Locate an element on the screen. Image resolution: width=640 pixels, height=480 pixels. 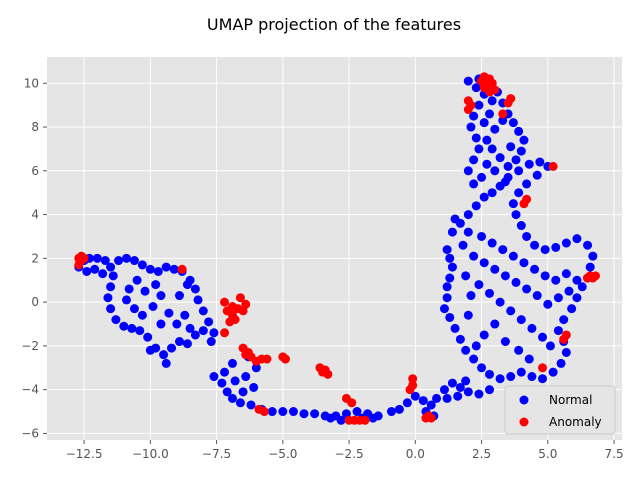
y-tick-label: 4 is located at coordinates (35, 215).